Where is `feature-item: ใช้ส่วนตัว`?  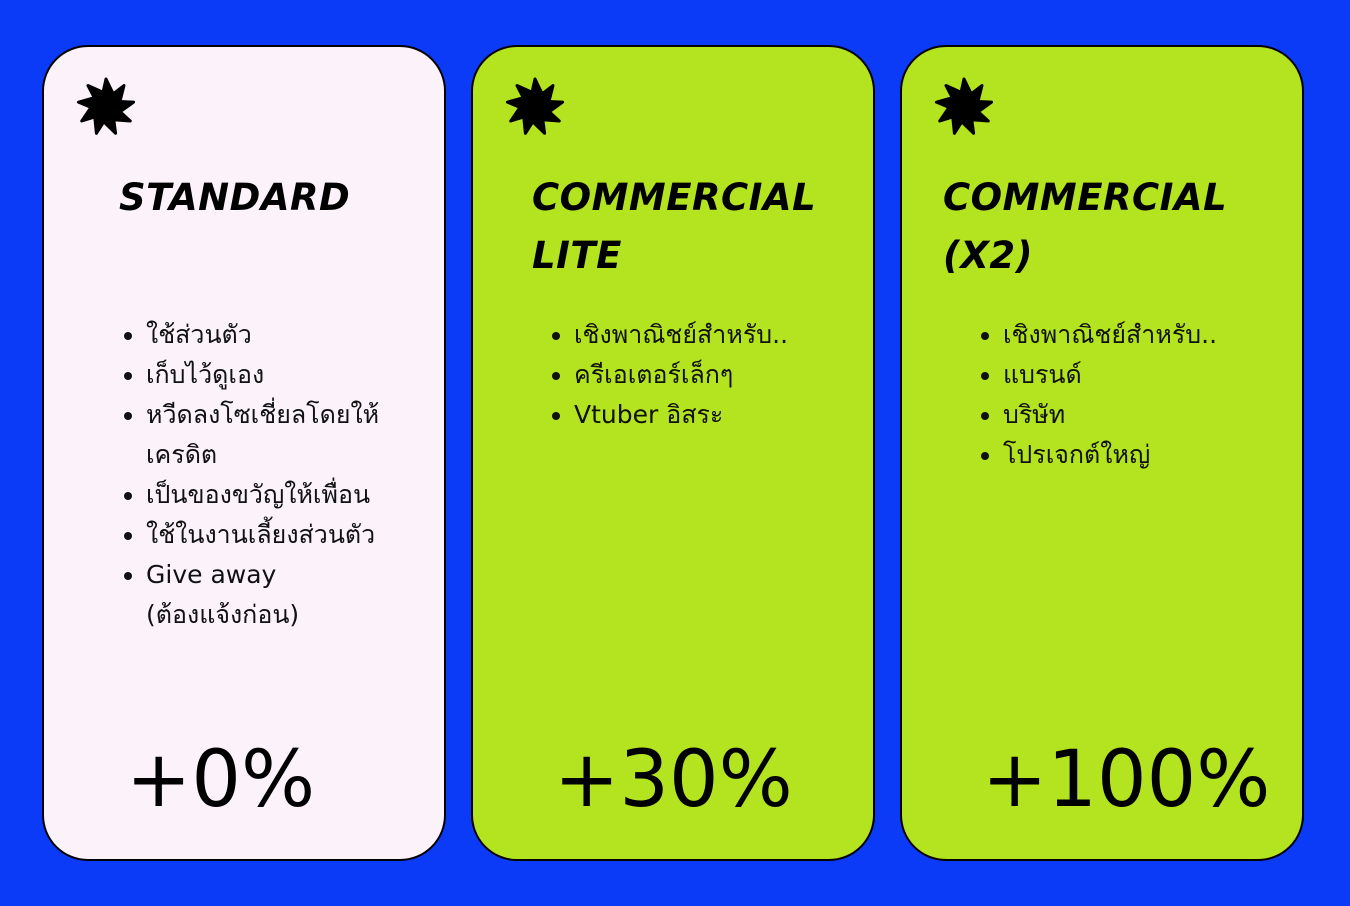 feature-item: ใช้ส่วนตัว is located at coordinates (281, 335).